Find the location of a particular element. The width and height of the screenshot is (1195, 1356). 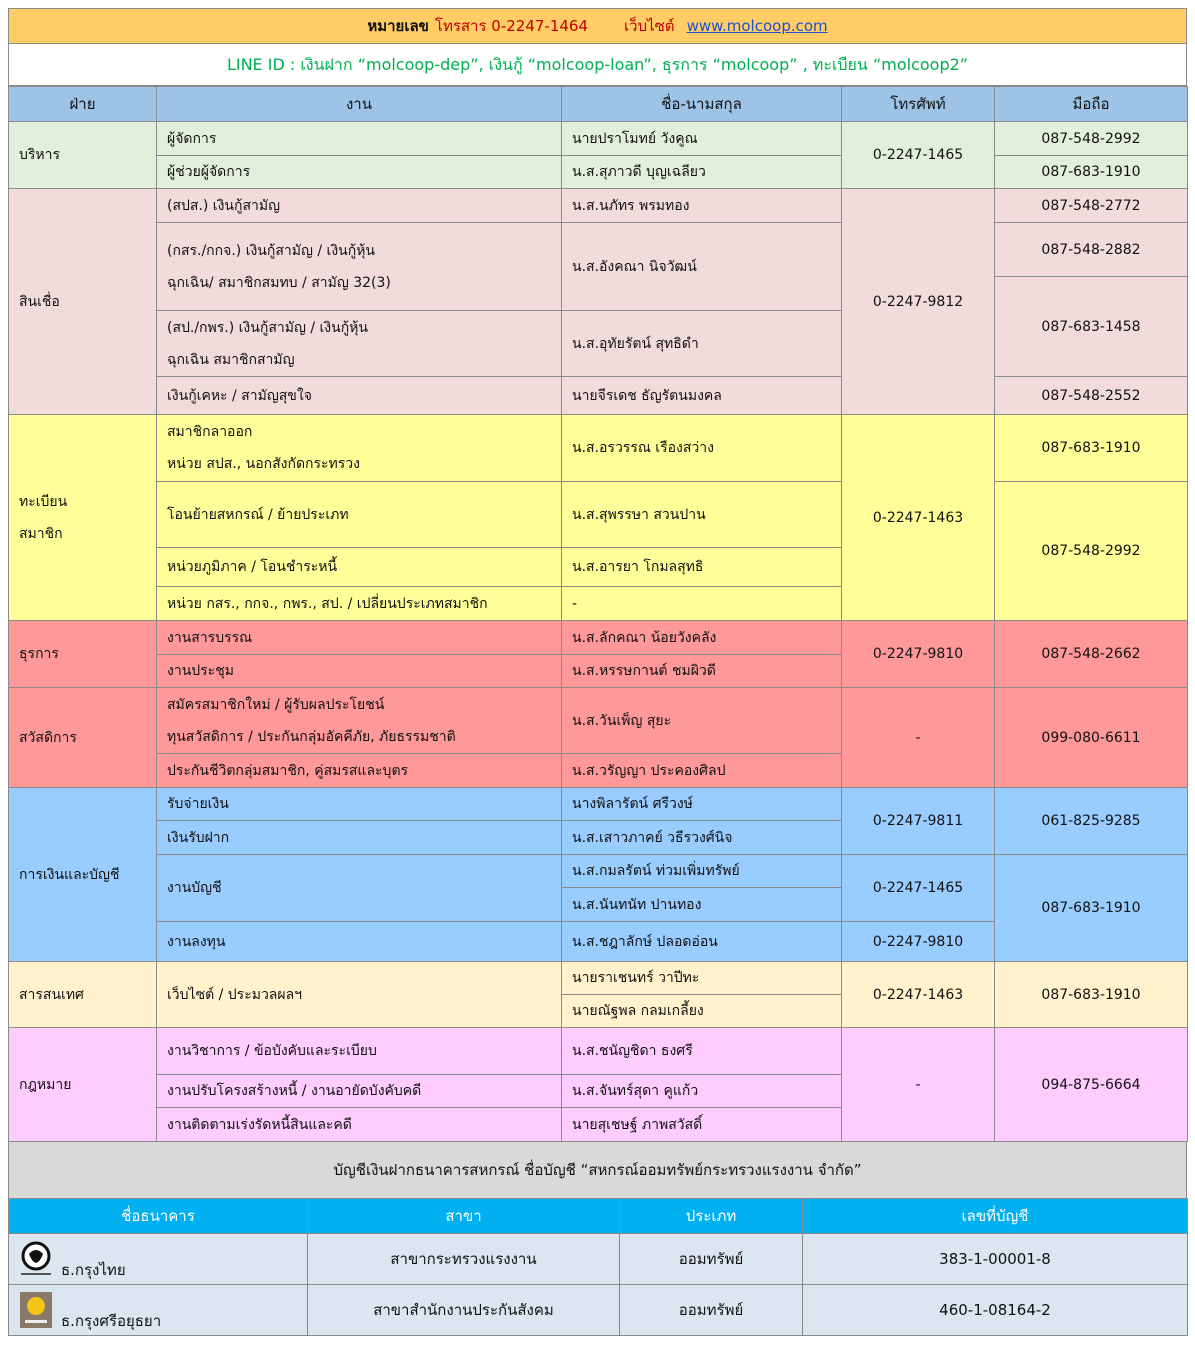

staff-name: - is located at coordinates (701, 603).